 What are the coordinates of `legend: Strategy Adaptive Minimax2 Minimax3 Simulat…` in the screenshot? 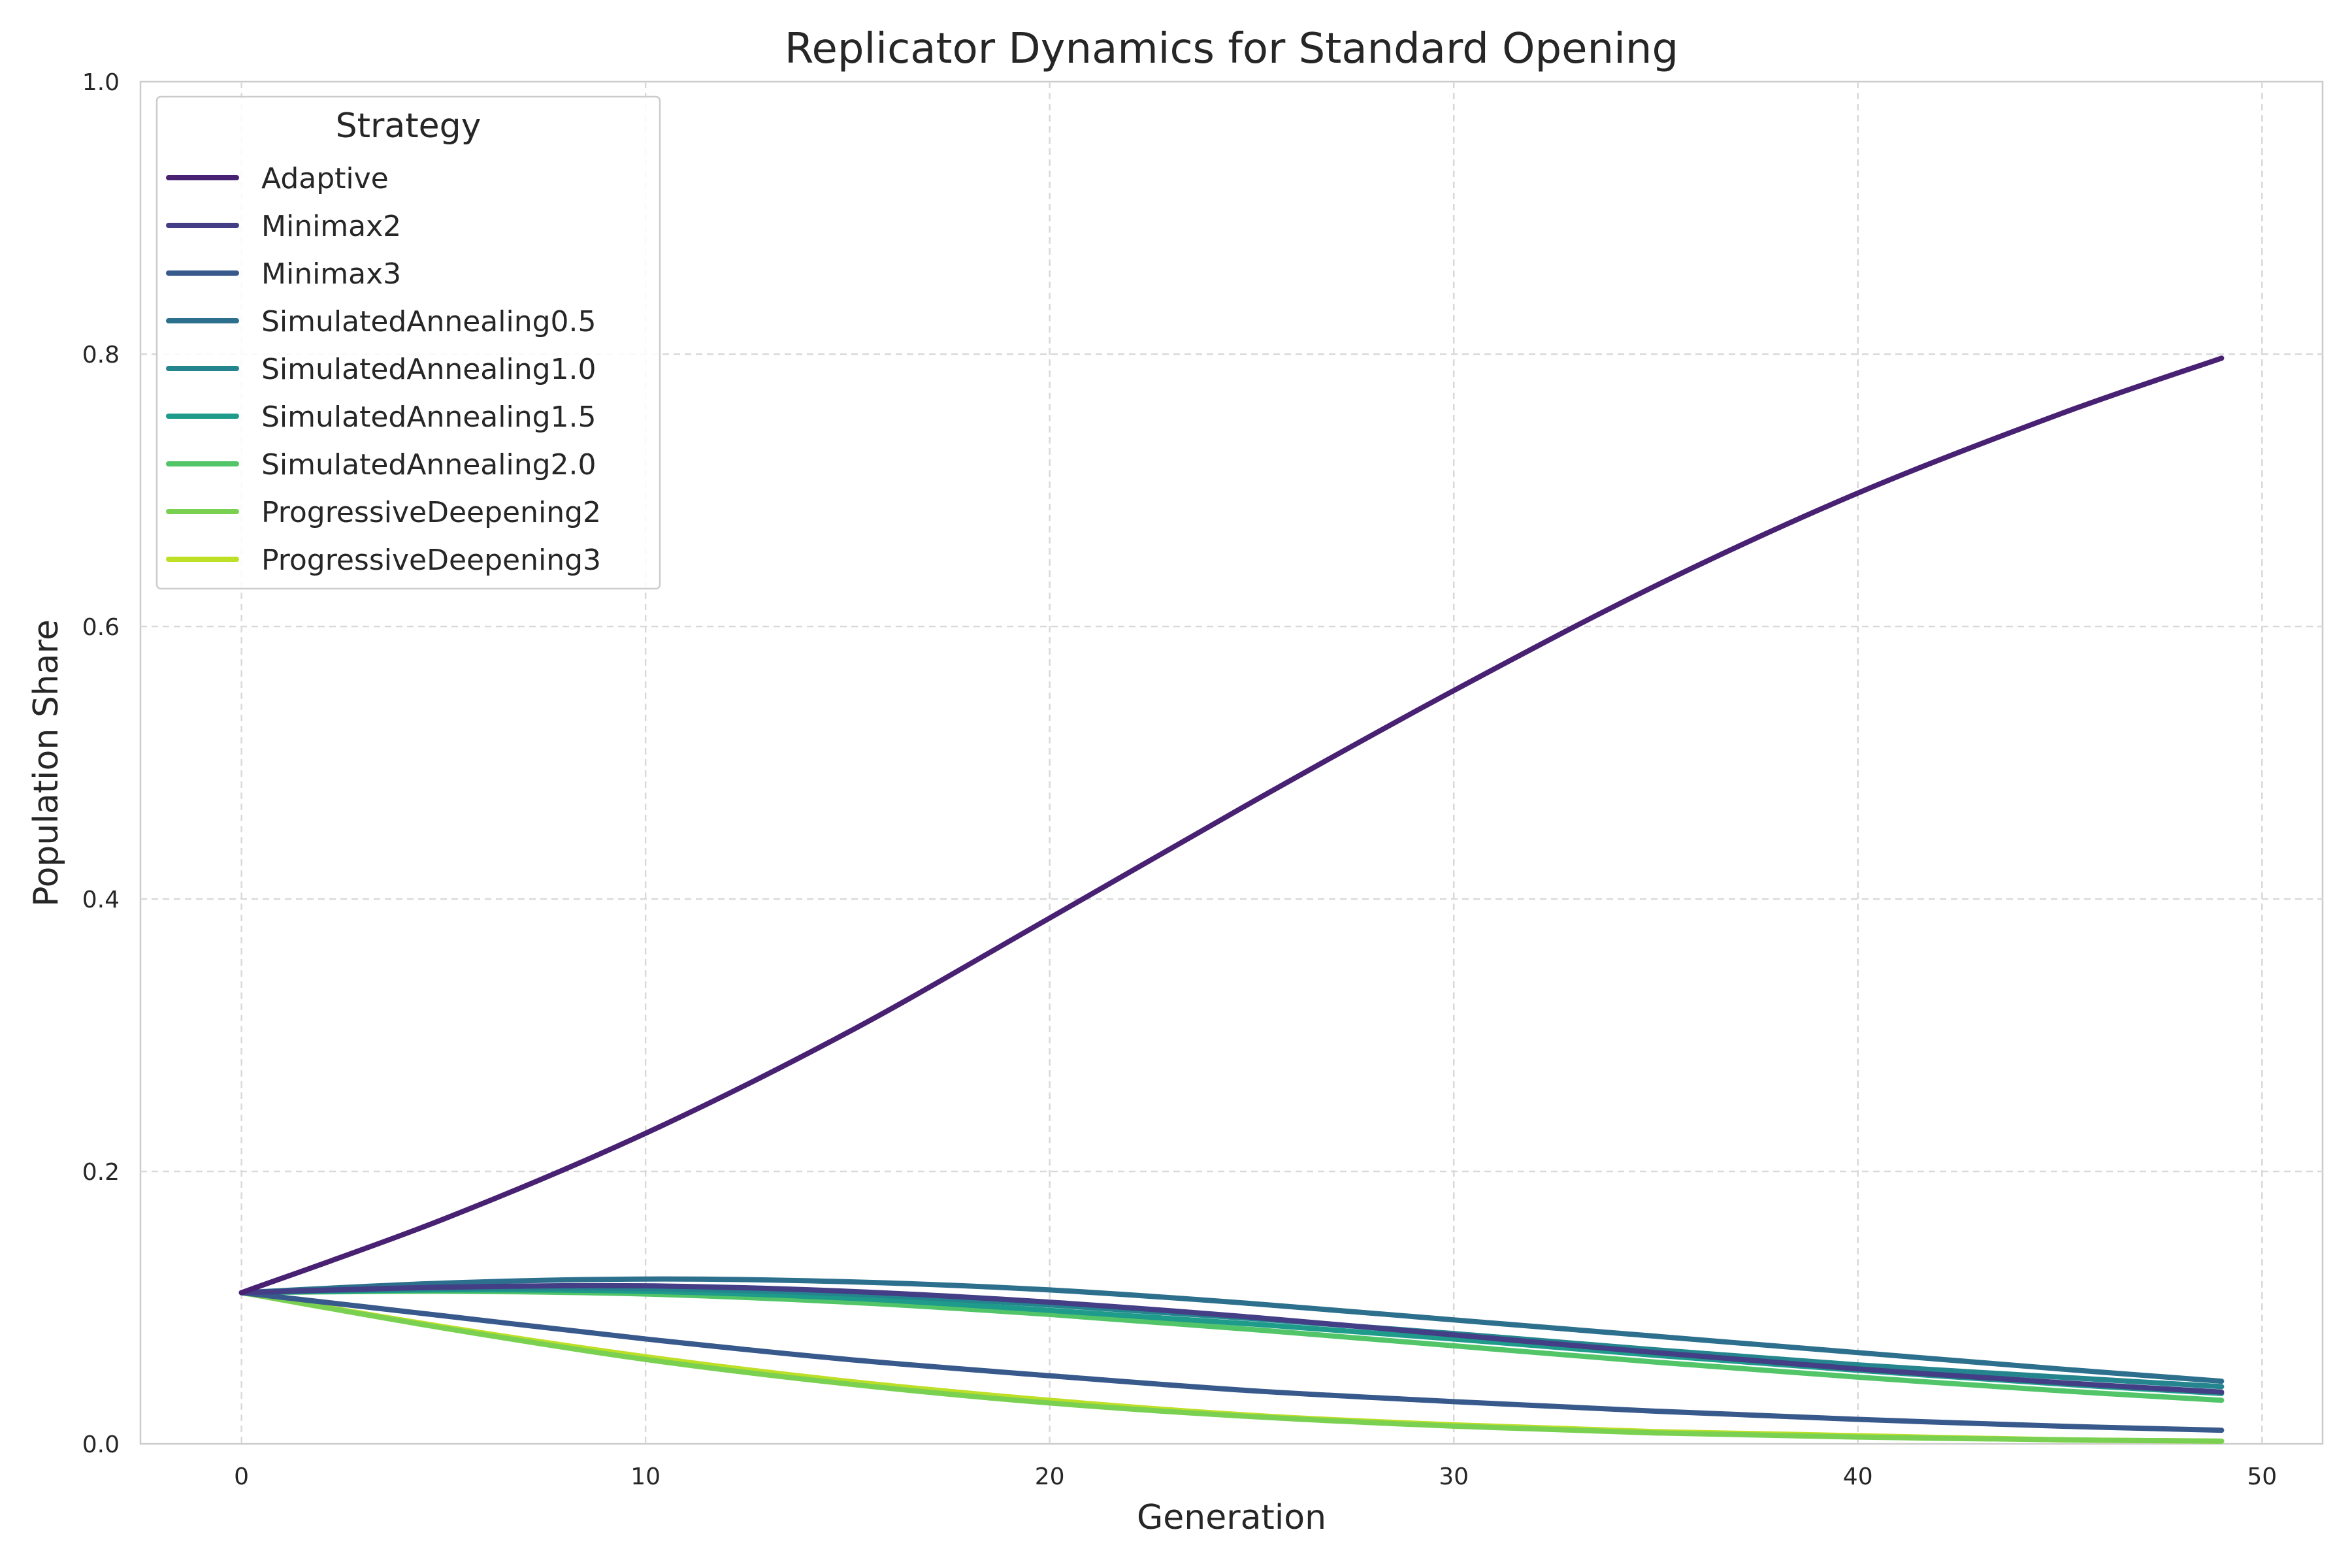 It's located at (408, 342).